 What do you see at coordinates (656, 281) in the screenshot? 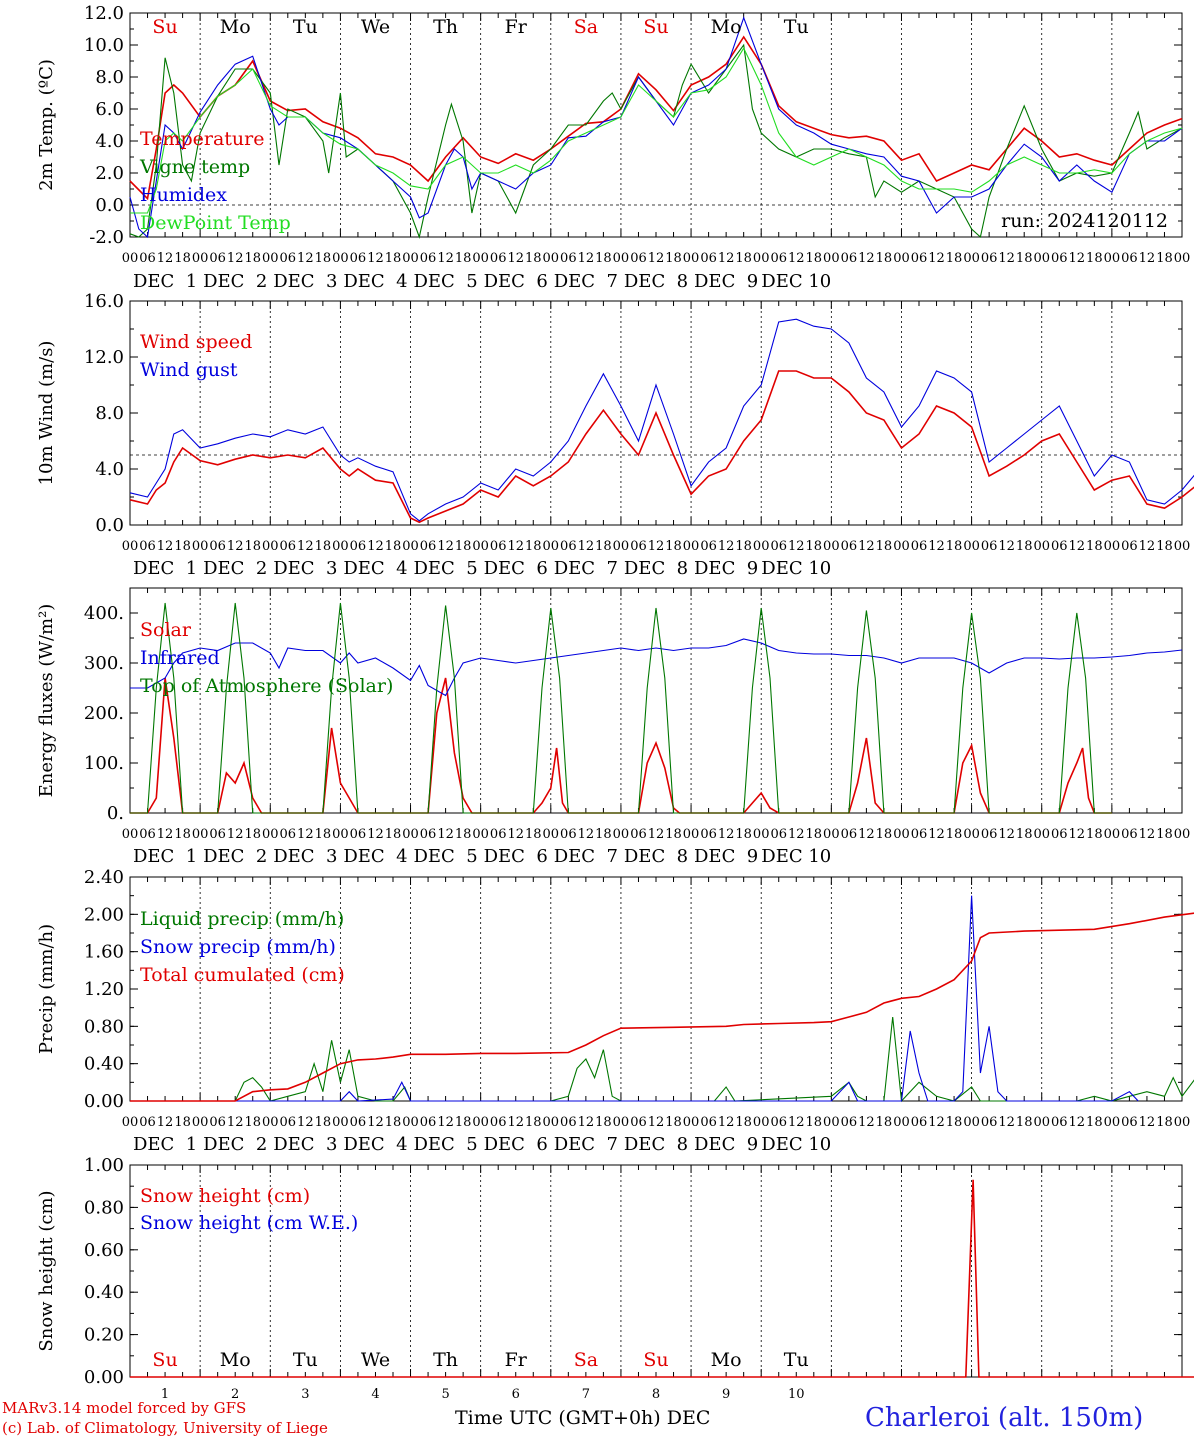
I see `day-label: DEC 8` at bounding box center [656, 281].